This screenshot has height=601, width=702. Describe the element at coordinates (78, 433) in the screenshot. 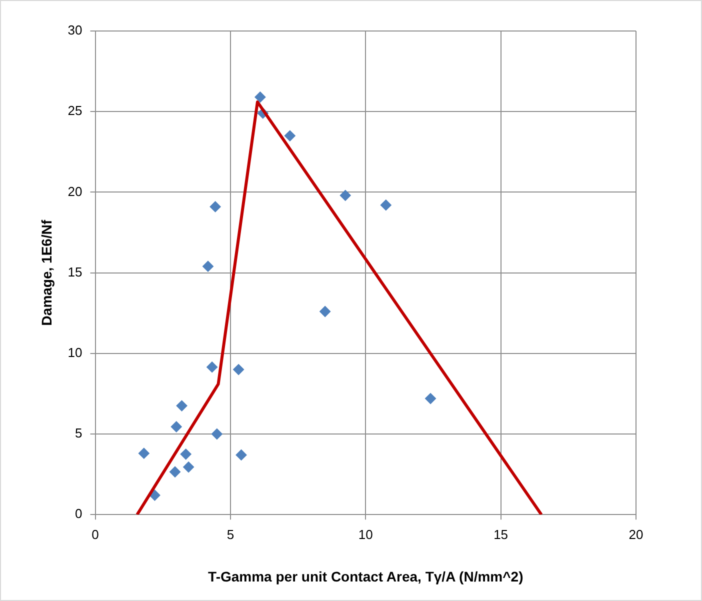

I see `y-tick-label: 5` at that location.